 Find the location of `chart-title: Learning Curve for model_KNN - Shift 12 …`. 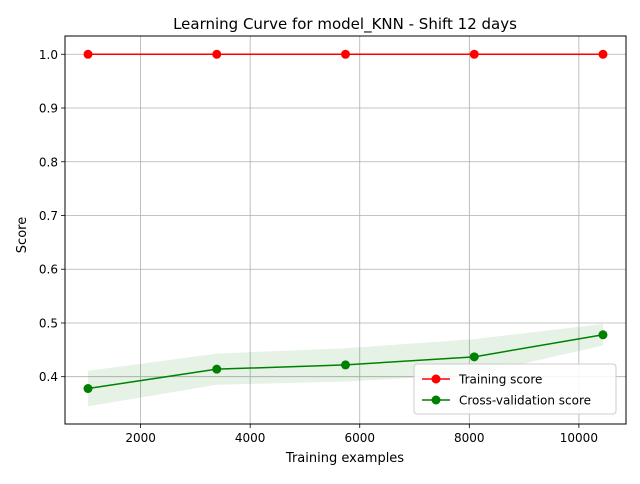

chart-title: Learning Curve for model_KNN - Shift 12 … is located at coordinates (345, 24).